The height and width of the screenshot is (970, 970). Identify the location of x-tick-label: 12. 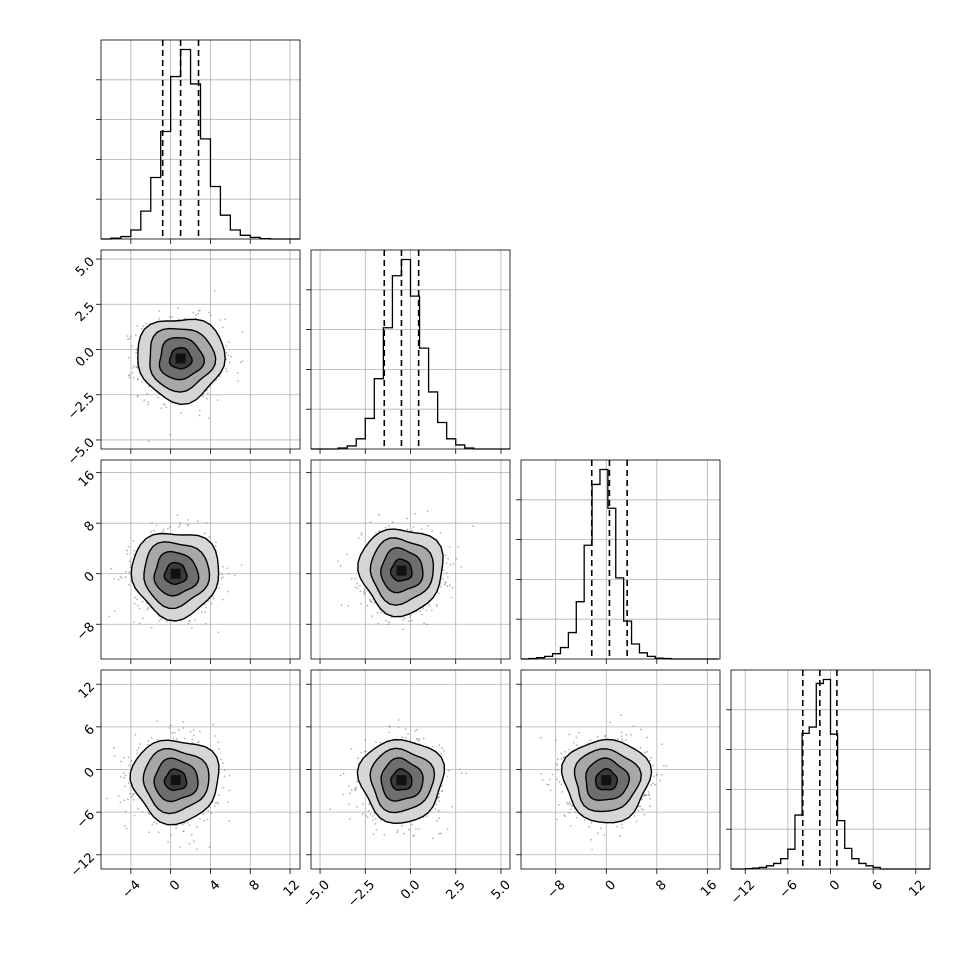
(917, 889).